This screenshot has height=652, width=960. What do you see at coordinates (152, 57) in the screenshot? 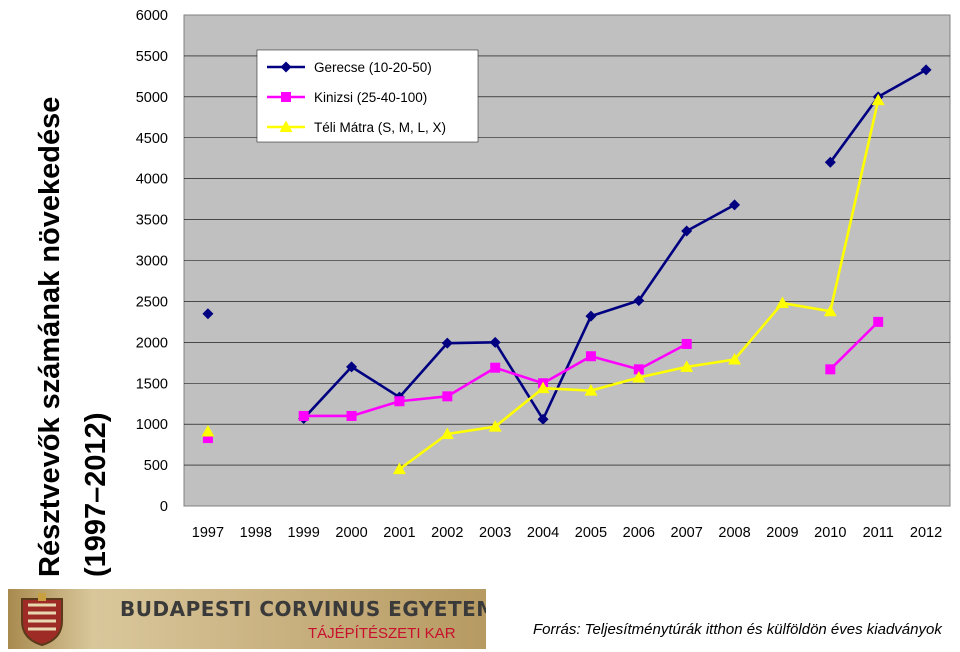
I see `y-tick-label: 5500` at bounding box center [152, 57].